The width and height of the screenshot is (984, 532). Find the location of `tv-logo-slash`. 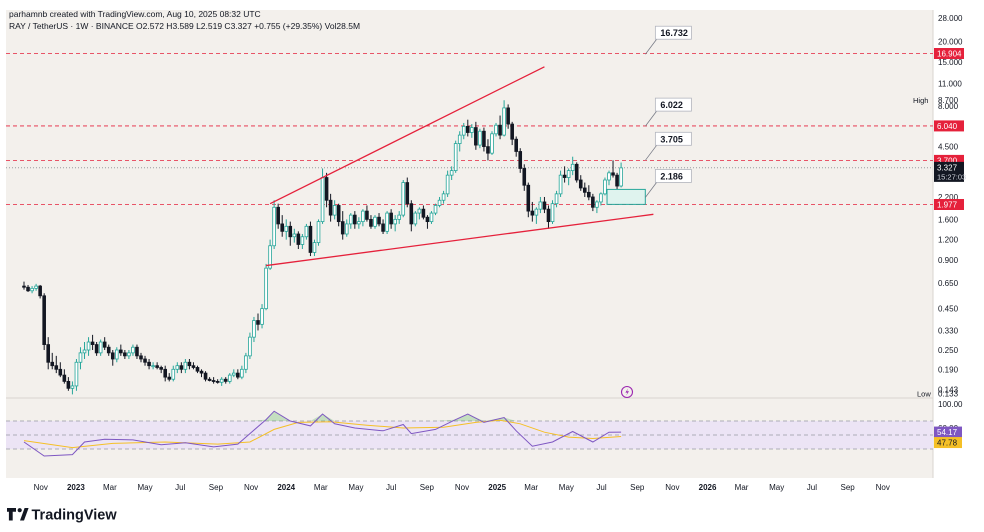

tv-logo-slash is located at coordinates (24, 514).